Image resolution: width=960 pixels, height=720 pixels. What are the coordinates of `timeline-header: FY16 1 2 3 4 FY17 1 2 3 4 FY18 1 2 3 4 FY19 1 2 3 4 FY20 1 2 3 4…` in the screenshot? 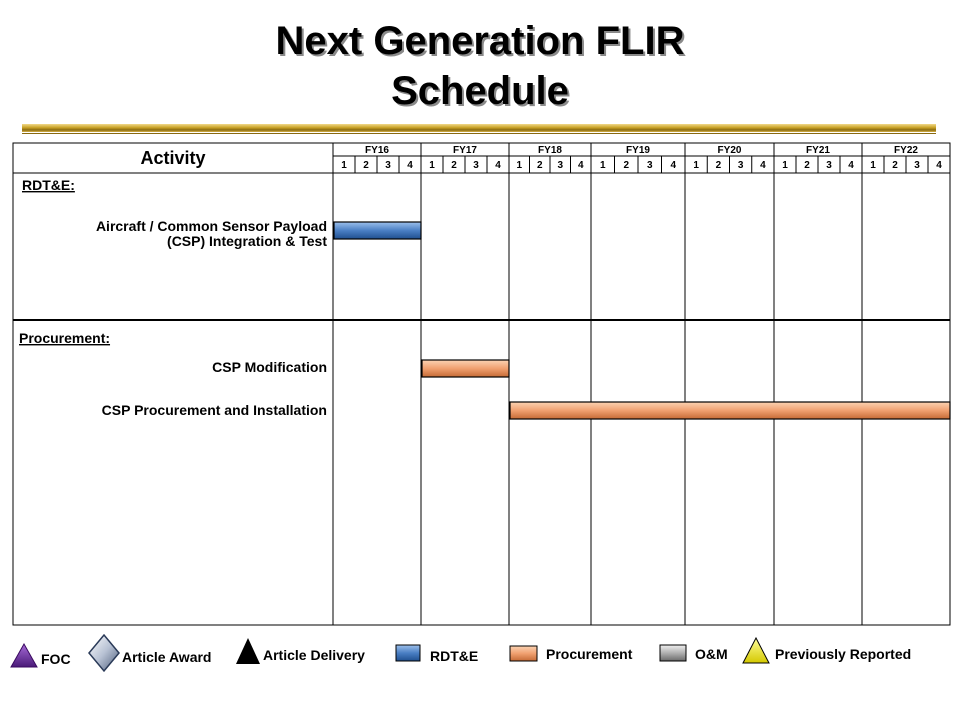 It's located at (641, 159).